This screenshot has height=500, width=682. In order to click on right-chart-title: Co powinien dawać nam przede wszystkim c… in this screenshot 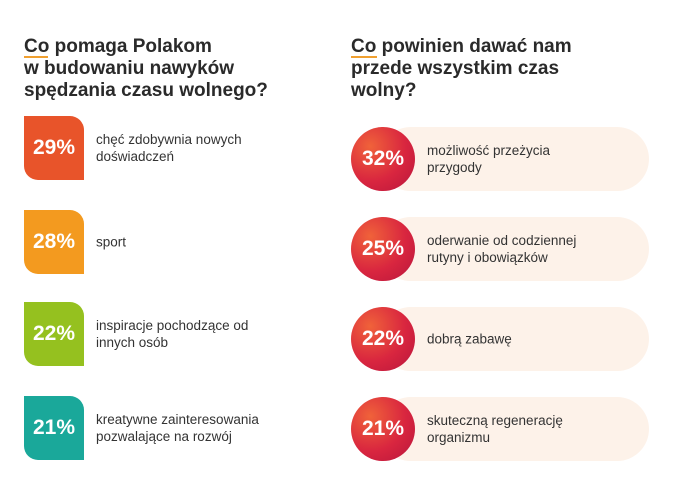, I will do `click(461, 69)`.